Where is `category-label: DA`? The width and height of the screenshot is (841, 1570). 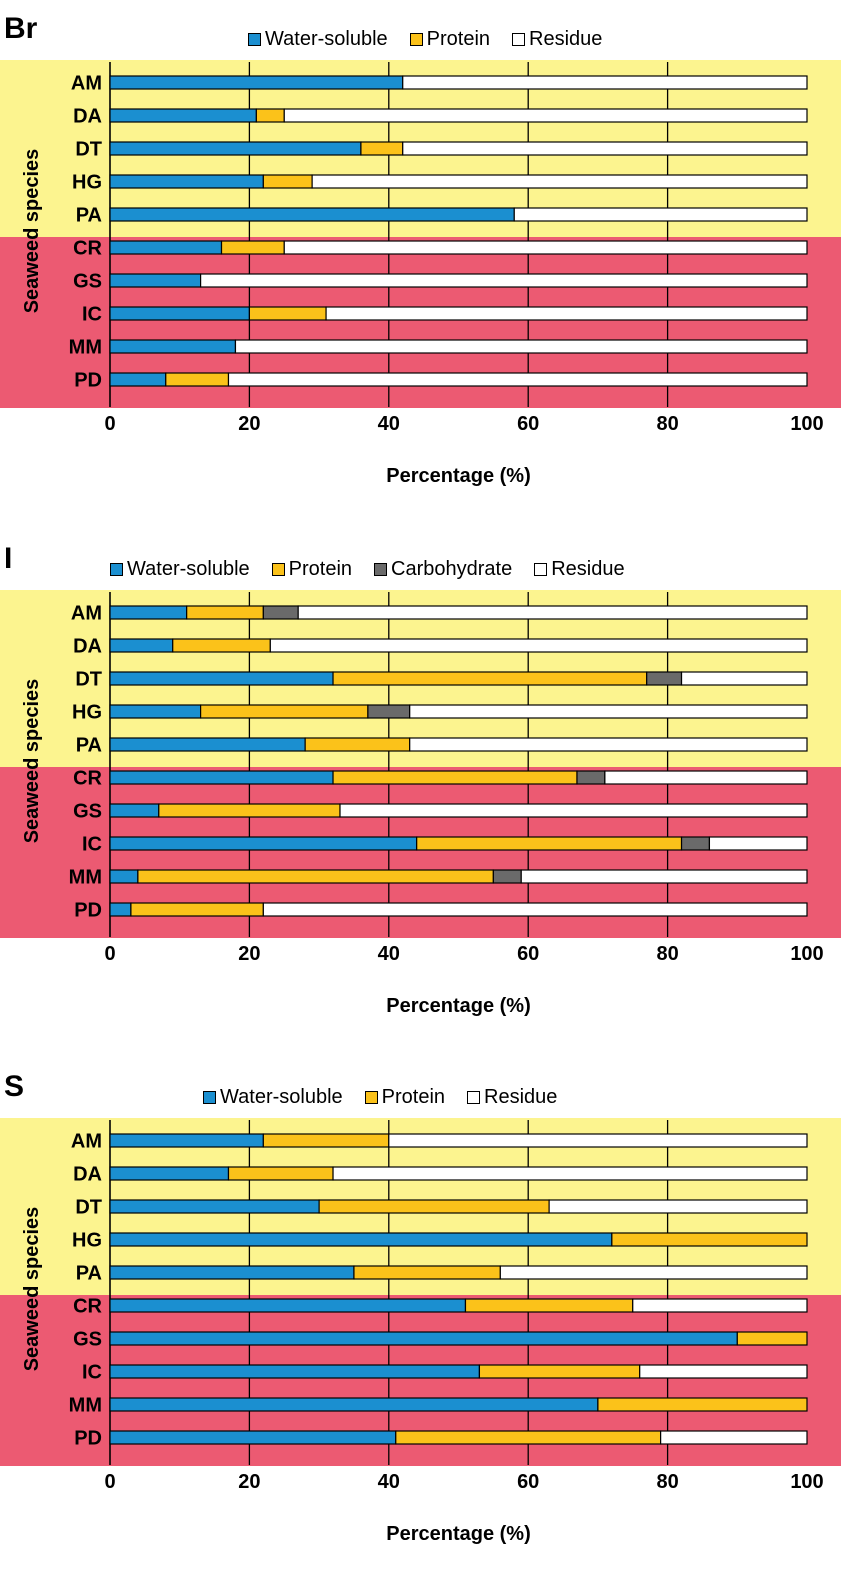
category-label: DA is located at coordinates (87, 117).